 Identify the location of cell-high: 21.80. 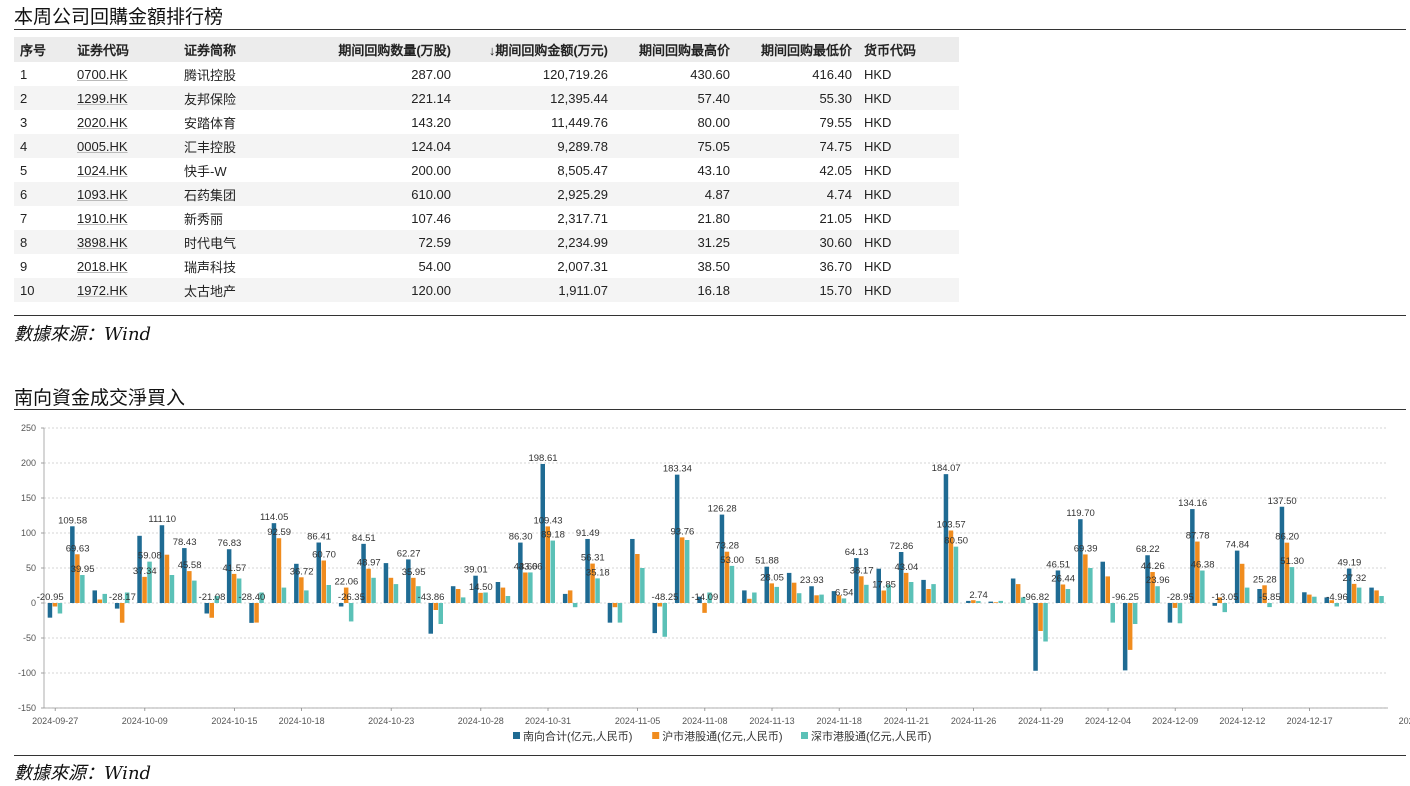
(713, 218).